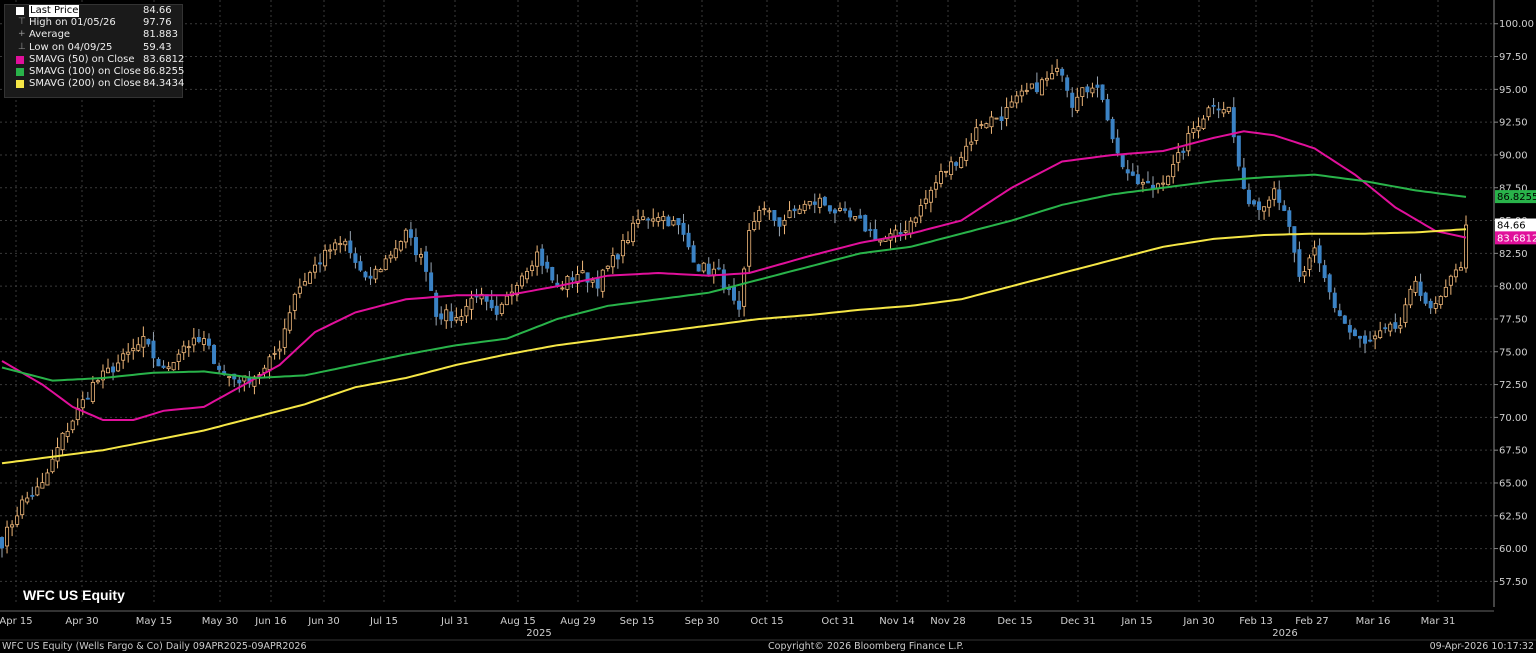  Describe the element at coordinates (538, 633) in the screenshot. I see `year-label: 2025` at that location.